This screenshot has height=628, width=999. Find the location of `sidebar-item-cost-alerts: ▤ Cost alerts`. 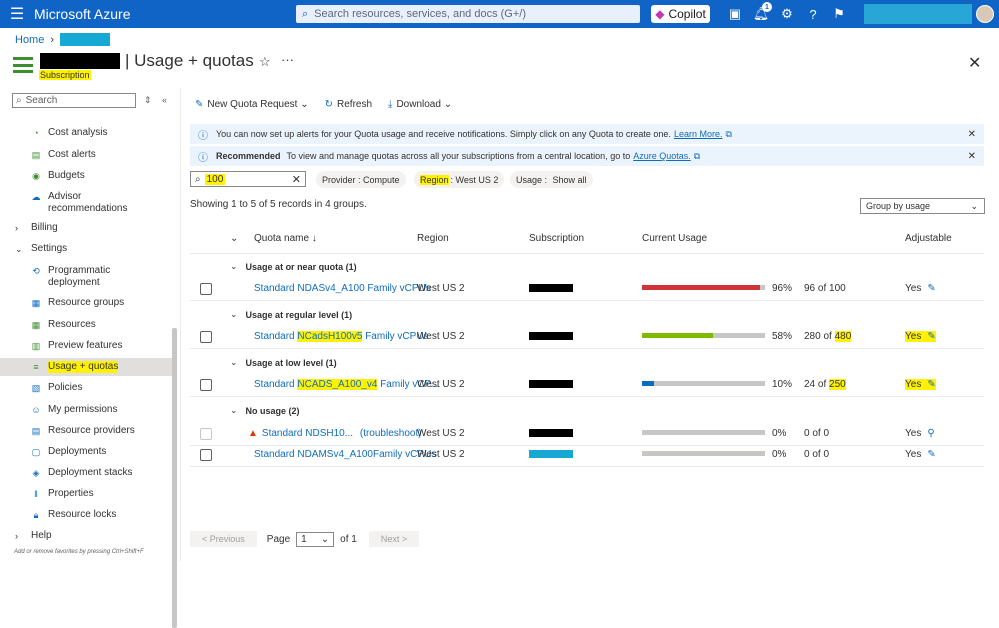

sidebar-item-cost-alerts: ▤ Cost alerts is located at coordinates (86, 155).